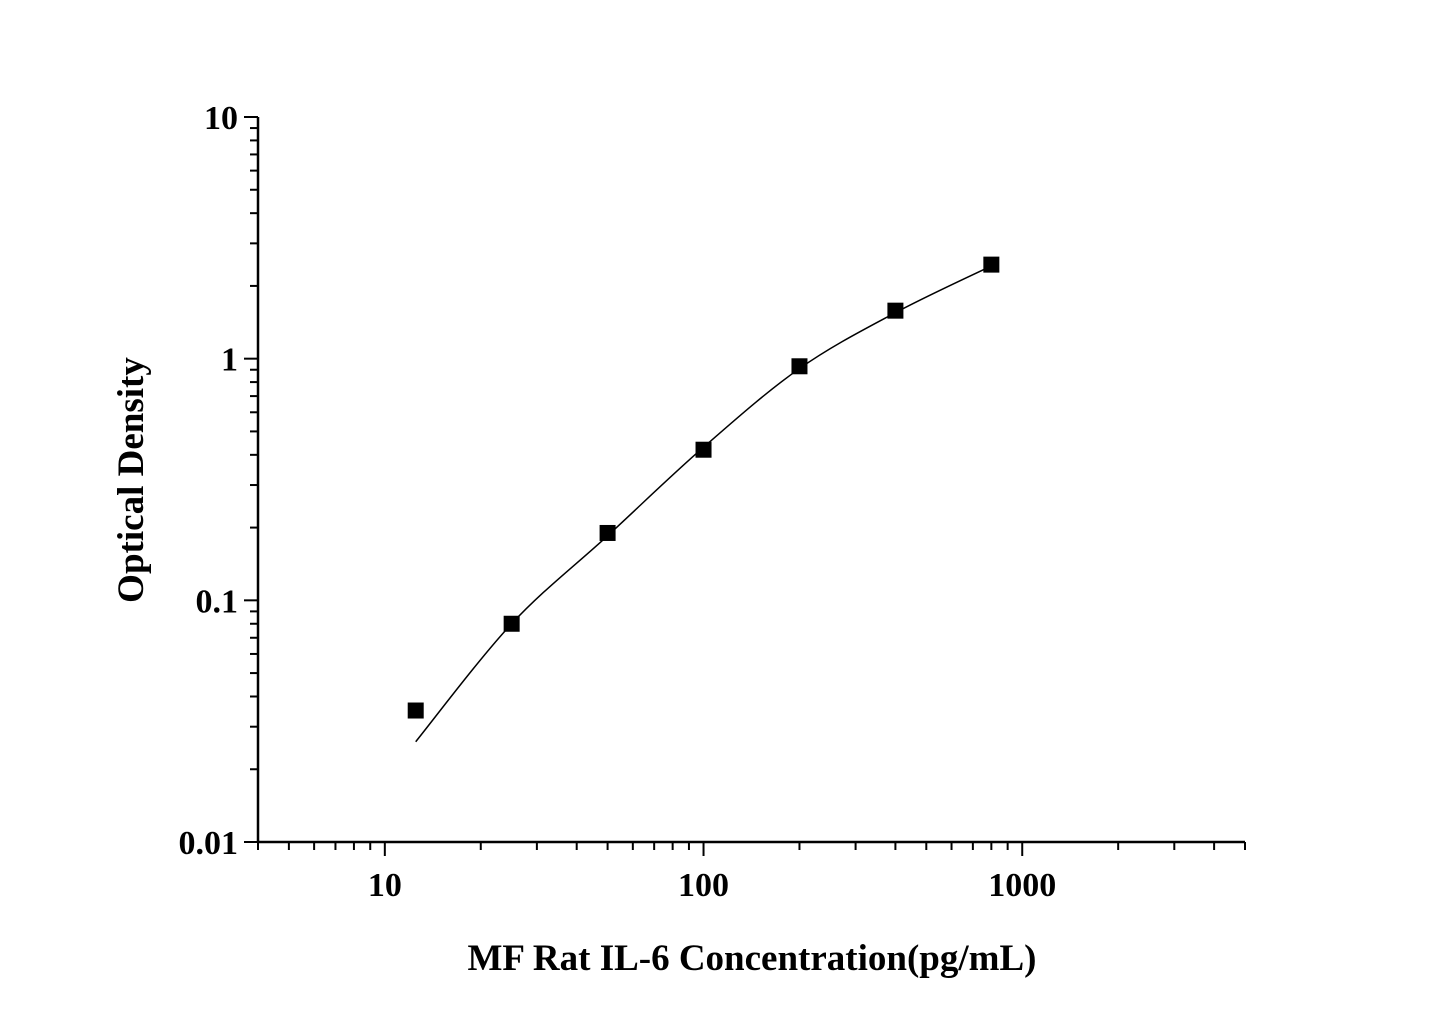 The image size is (1445, 1009). Describe the element at coordinates (217, 601) in the screenshot. I see `y-tick-label: 0.1` at that location.